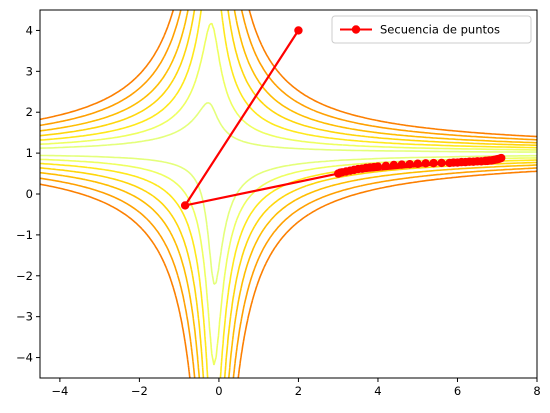 The height and width of the screenshot is (413, 550). Describe the element at coordinates (29, 112) in the screenshot. I see `y-tick-label: 2` at that location.